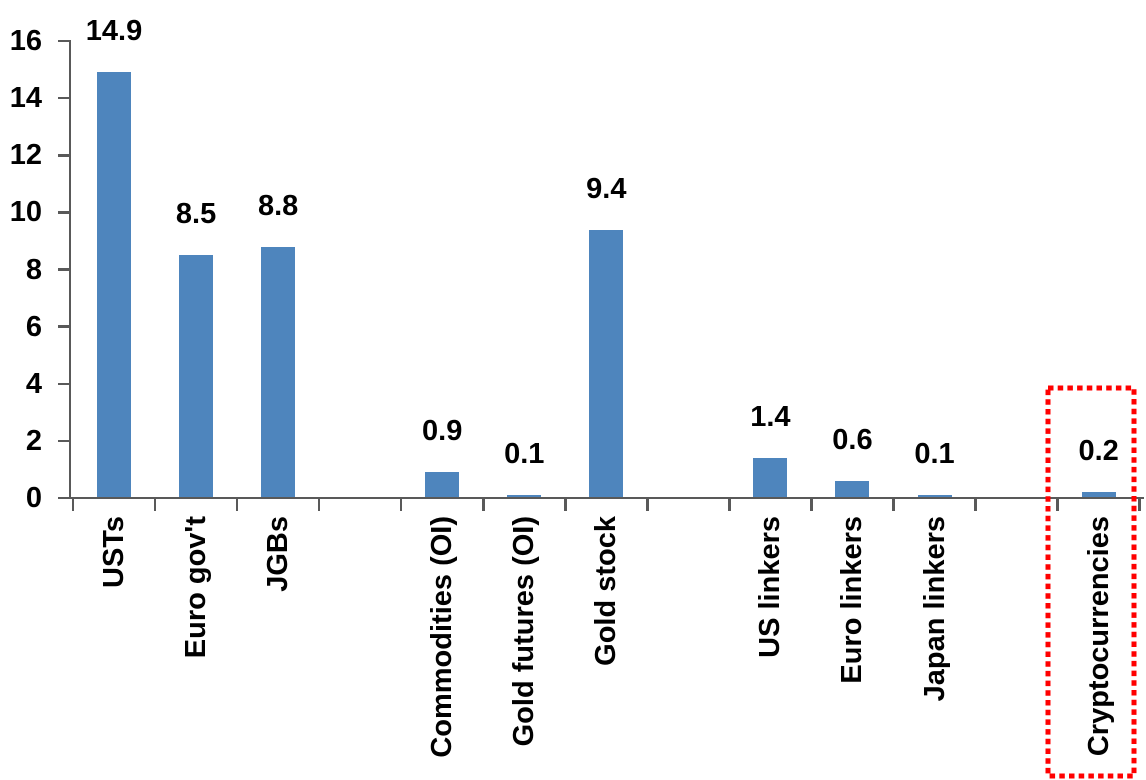 This screenshot has height=780, width=1146. I want to click on category-label: Gold futures (OI), so click(524, 631).